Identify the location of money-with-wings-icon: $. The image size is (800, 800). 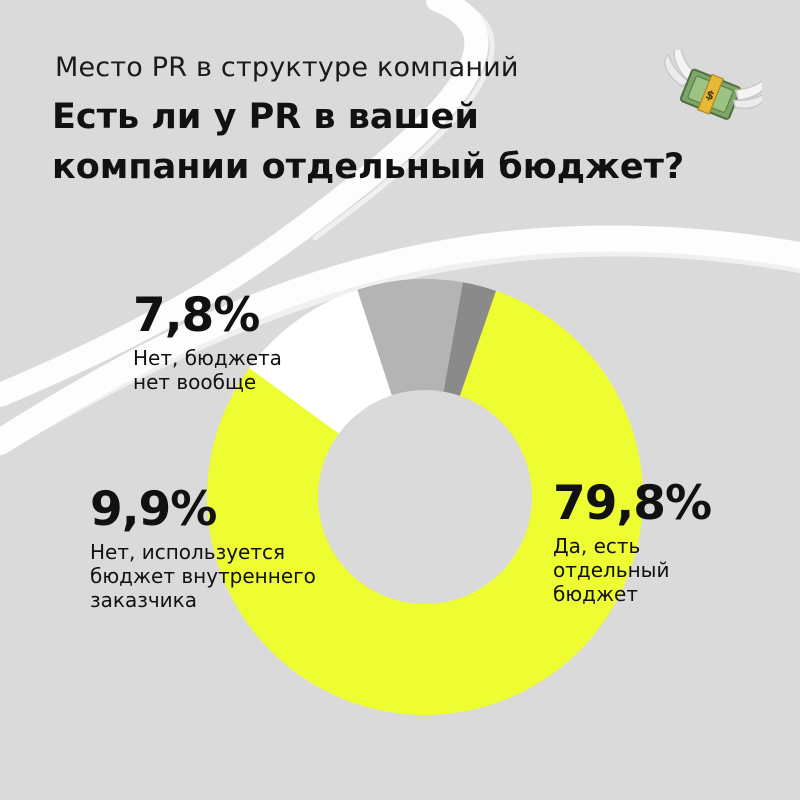
(713, 85).